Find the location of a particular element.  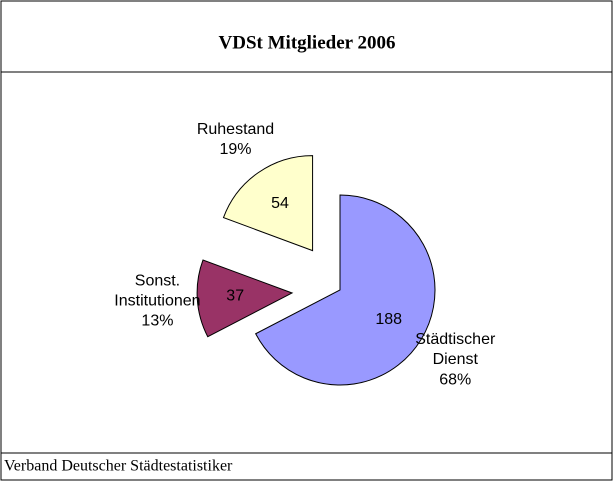

category-label-line: Institutionen is located at coordinates (157, 301).